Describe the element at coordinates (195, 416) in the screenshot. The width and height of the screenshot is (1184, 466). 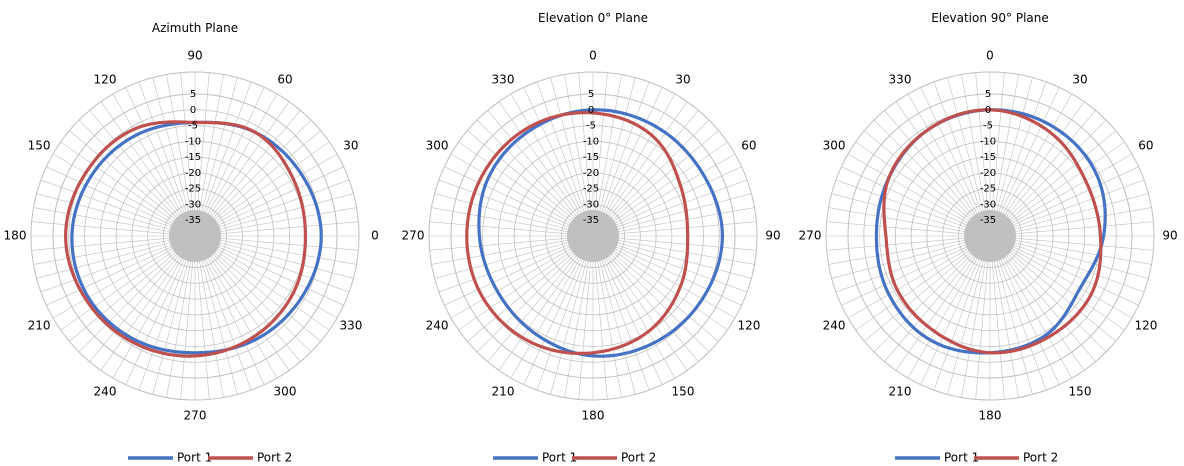
I see `angle-label: 270` at that location.